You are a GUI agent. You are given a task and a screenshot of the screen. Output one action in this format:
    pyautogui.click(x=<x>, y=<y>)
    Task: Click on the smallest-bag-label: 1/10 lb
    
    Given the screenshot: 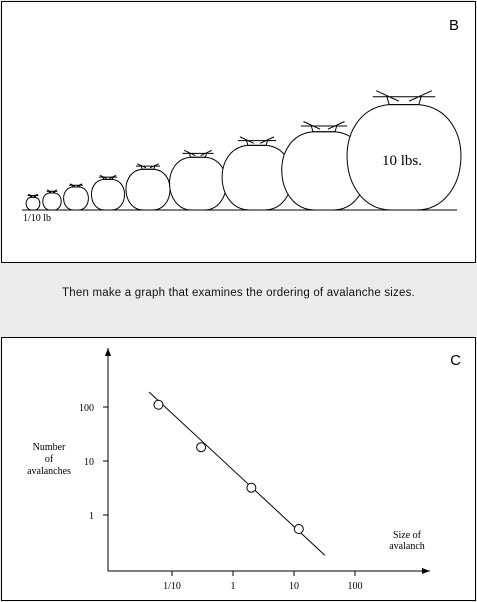 What is the action you would take?
    pyautogui.click(x=37, y=218)
    